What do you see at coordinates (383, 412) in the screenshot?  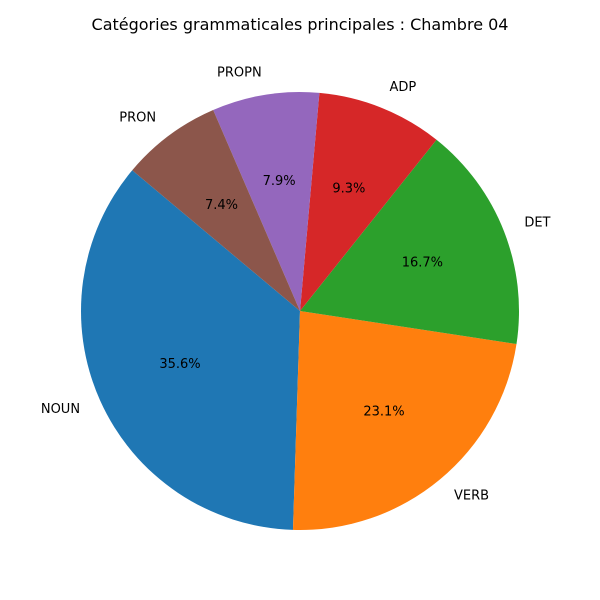 I see `percentage-label-verb: 23.1%` at bounding box center [383, 412].